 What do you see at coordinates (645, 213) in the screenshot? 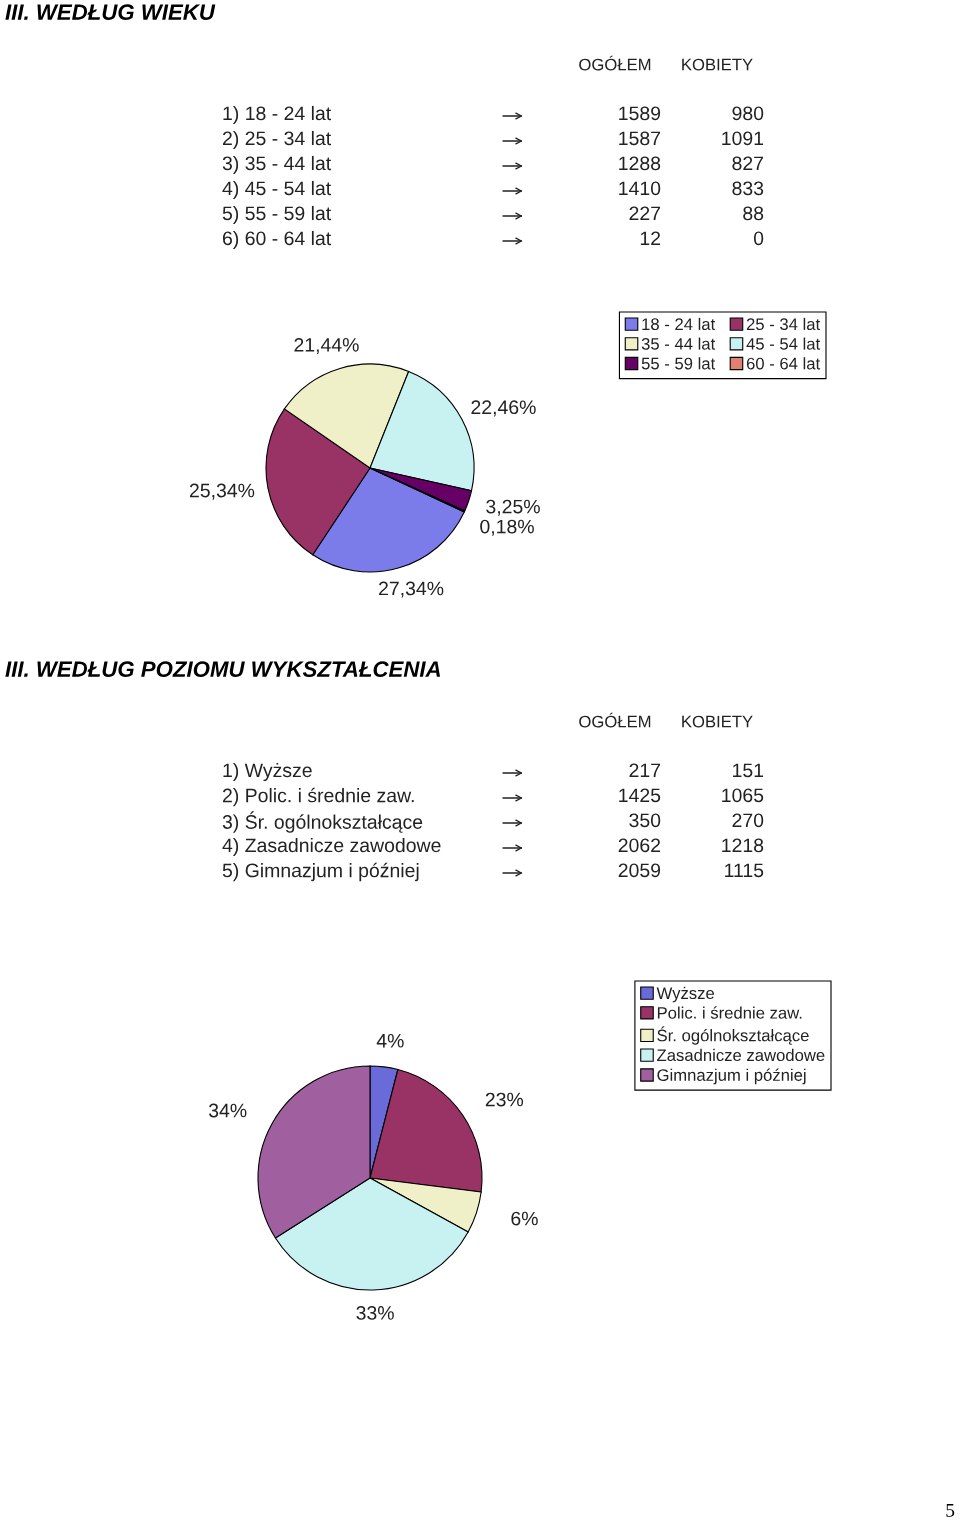
I see `data-label: 227` at bounding box center [645, 213].